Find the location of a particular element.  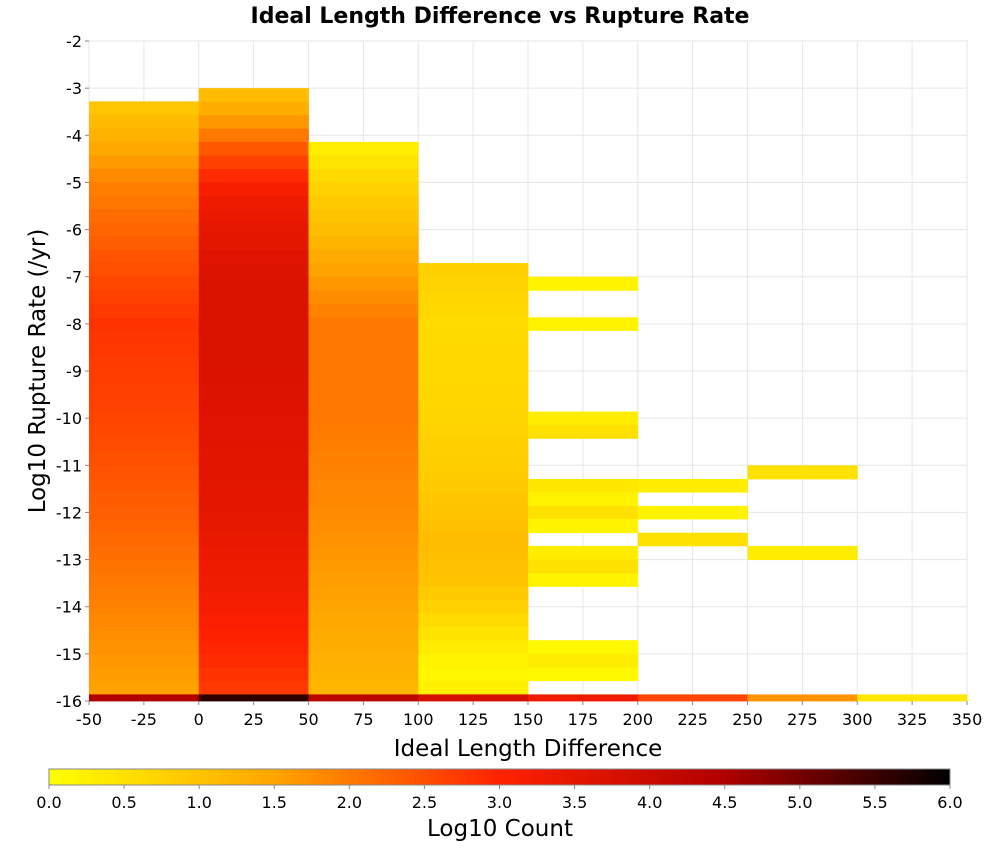

colorbar-label: Log10 Count is located at coordinates (500, 829).